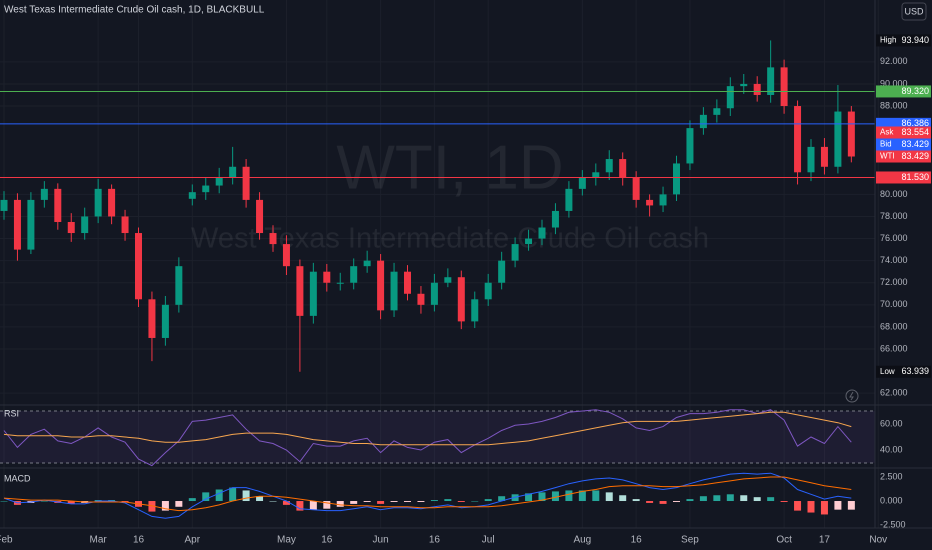  I want to click on x-tick-label: 17, so click(825, 540).